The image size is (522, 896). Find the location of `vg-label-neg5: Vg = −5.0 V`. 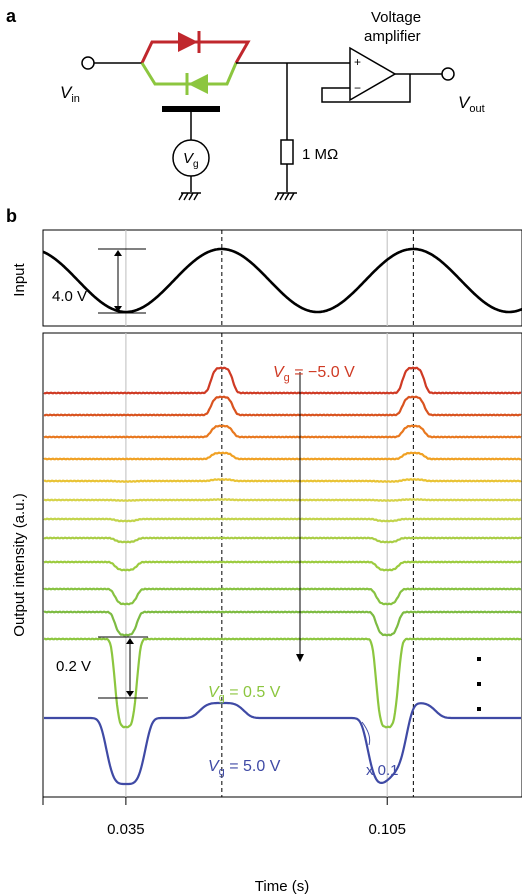

vg-label-neg5: Vg = −5.0 V is located at coordinates (314, 374).